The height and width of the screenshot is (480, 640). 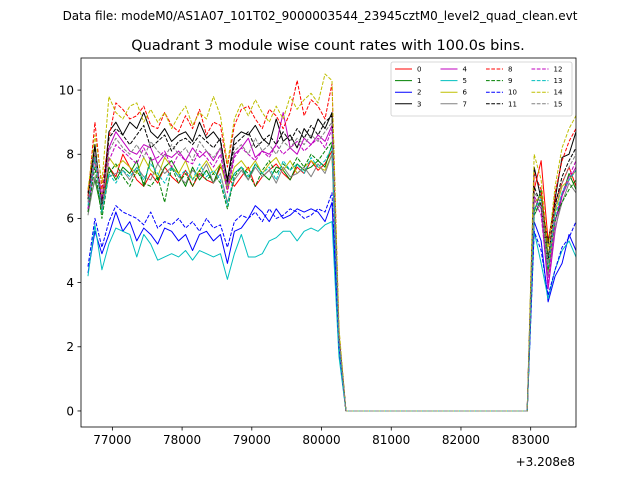 I want to click on legend-box, so click(x=481, y=89).